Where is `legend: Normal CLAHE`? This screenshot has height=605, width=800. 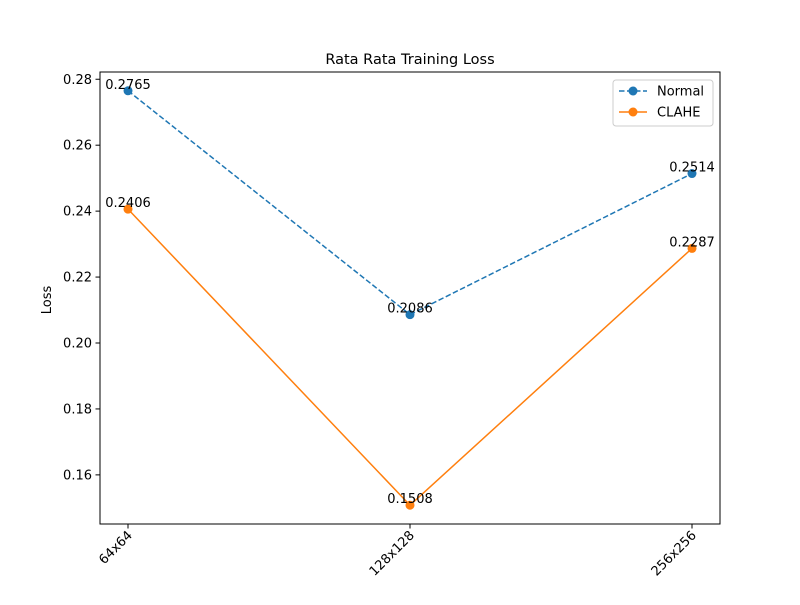
legend: Normal CLAHE is located at coordinates (663, 103).